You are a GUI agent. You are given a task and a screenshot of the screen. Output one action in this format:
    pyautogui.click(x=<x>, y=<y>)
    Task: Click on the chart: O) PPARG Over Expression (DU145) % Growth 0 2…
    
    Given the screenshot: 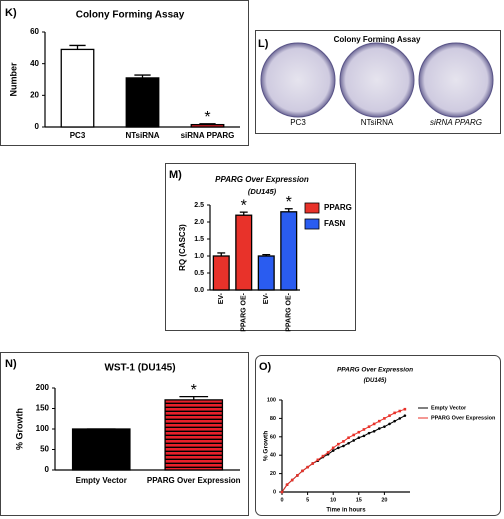 What is the action you would take?
    pyautogui.click(x=377, y=437)
    